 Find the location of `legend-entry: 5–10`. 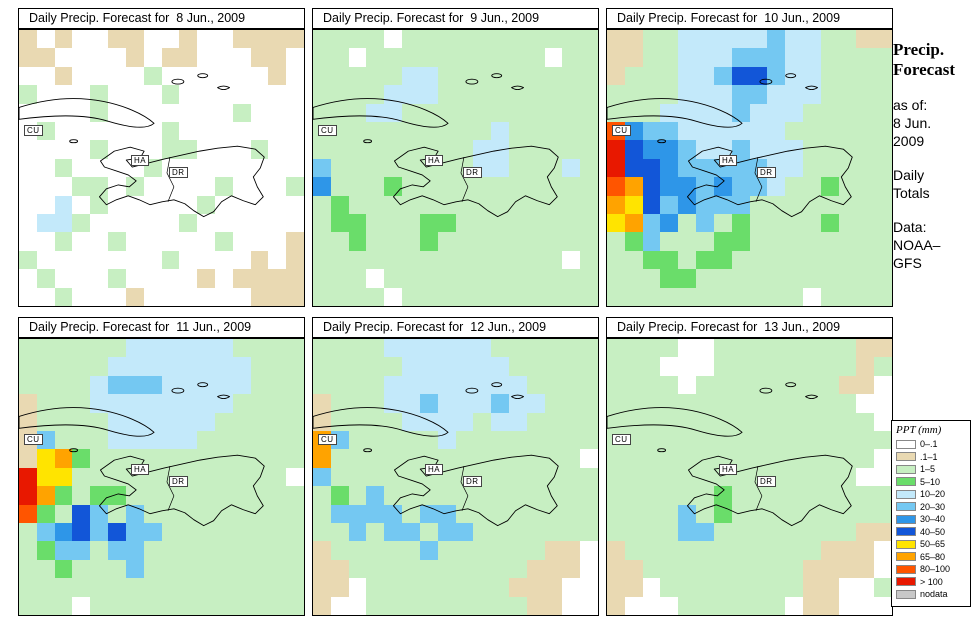

legend-entry: 5–10 is located at coordinates (931, 482).